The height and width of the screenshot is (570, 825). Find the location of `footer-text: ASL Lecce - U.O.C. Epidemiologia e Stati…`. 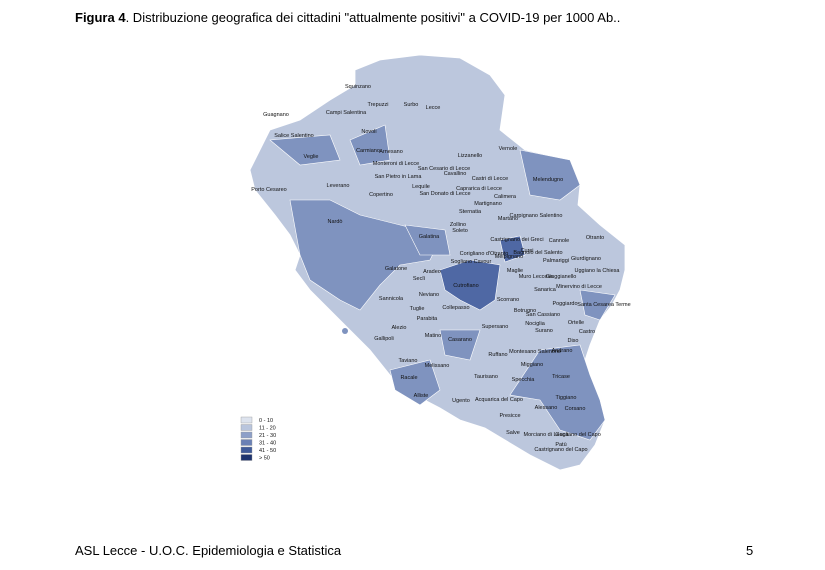

footer-text: ASL Lecce - U.O.C. Epidemiologia e Stati… is located at coordinates (208, 550).